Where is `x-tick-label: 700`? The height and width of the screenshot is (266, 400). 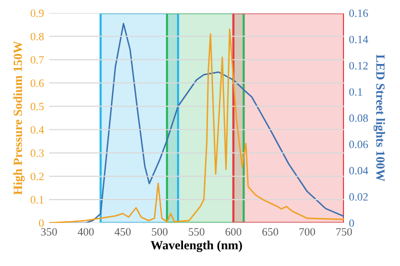
x-tick-label: 700 is located at coordinates (308, 232).